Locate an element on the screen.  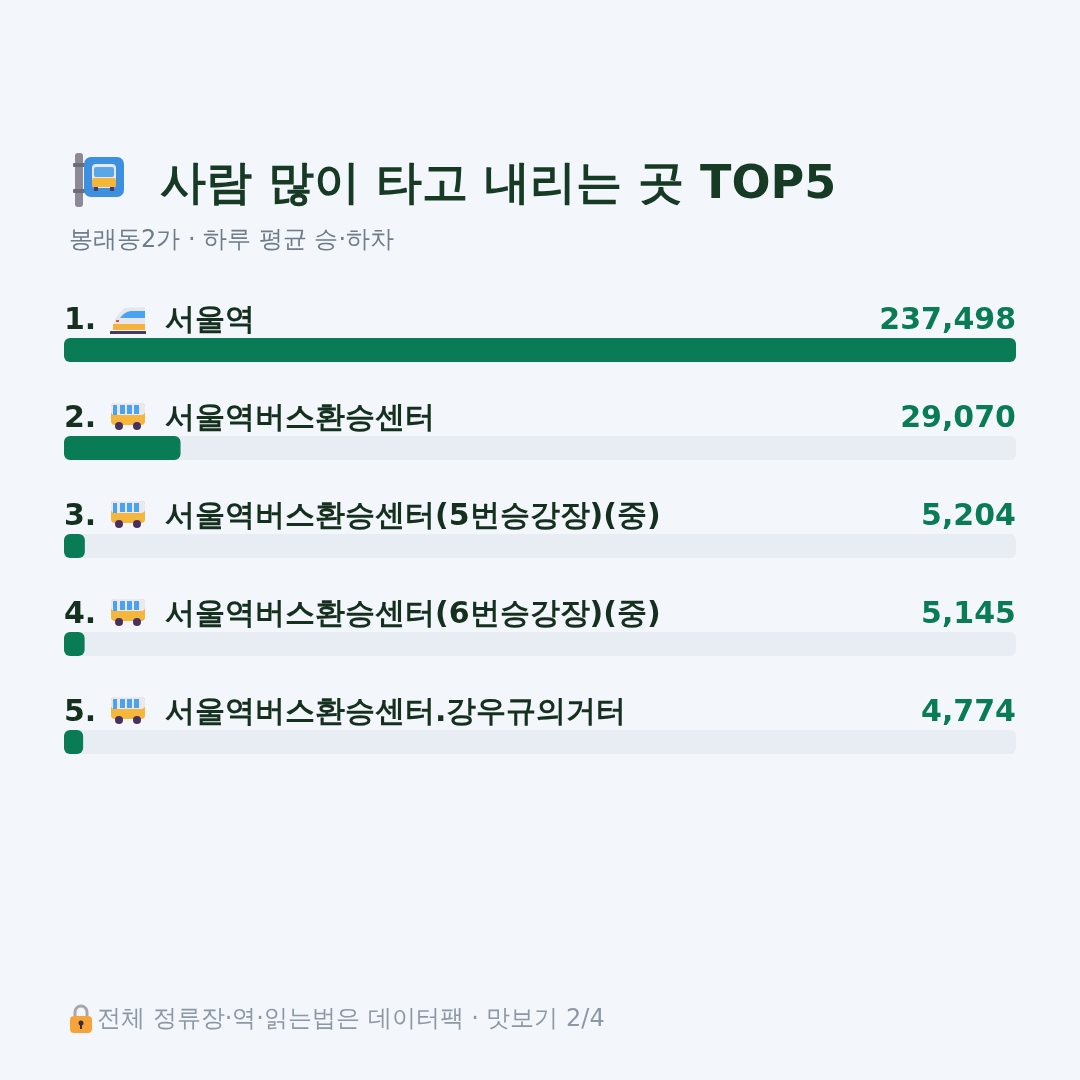
data-label: 29,070 is located at coordinates (958, 416).